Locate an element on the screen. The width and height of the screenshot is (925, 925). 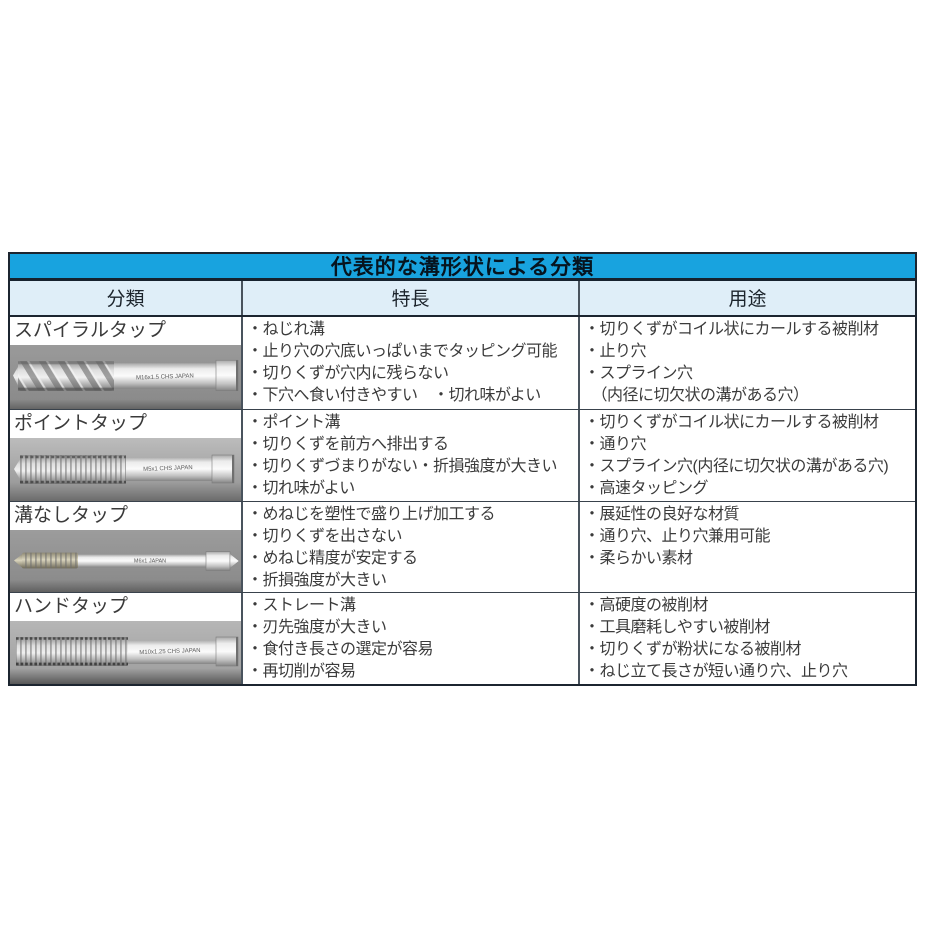
tap-name-label: 溝なしタップ is located at coordinates (71, 515).